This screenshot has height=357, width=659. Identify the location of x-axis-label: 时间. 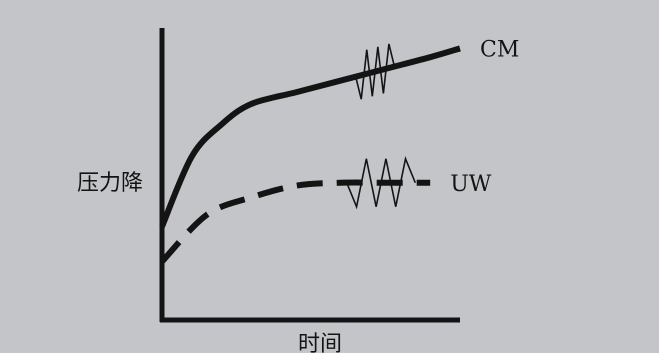
(320, 342).